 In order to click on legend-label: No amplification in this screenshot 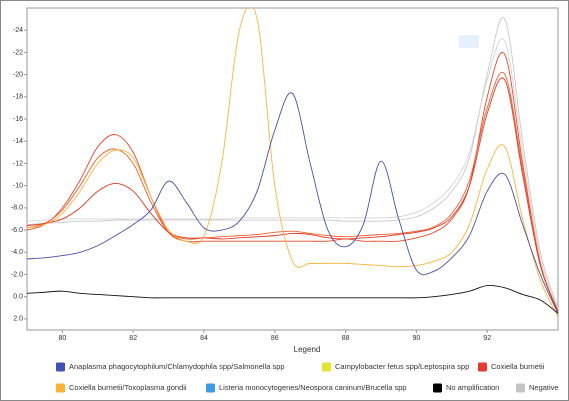, I will do `click(472, 387)`.